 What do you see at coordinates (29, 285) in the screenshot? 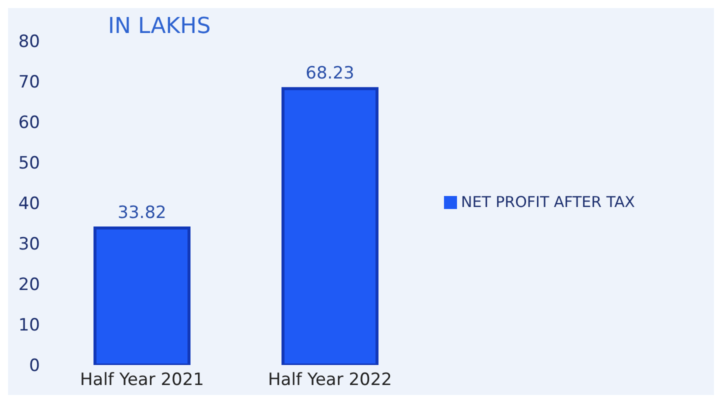
I see `y-tick-label: 20` at bounding box center [29, 285].